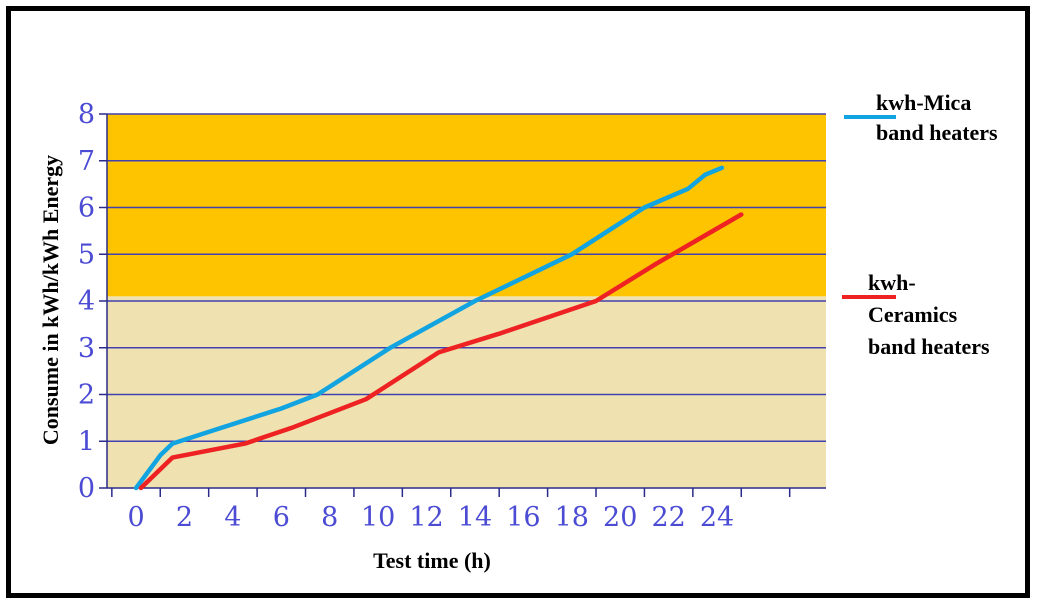  What do you see at coordinates (86, 114) in the screenshot?
I see `y-tick-label-8: 8` at bounding box center [86, 114].